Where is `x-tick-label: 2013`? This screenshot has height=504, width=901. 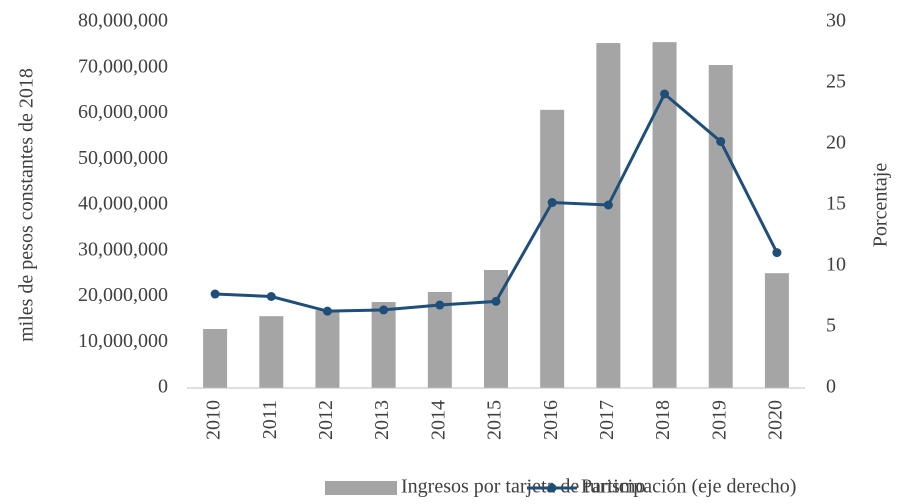 x-tick-label: 2013 is located at coordinates (382, 420).